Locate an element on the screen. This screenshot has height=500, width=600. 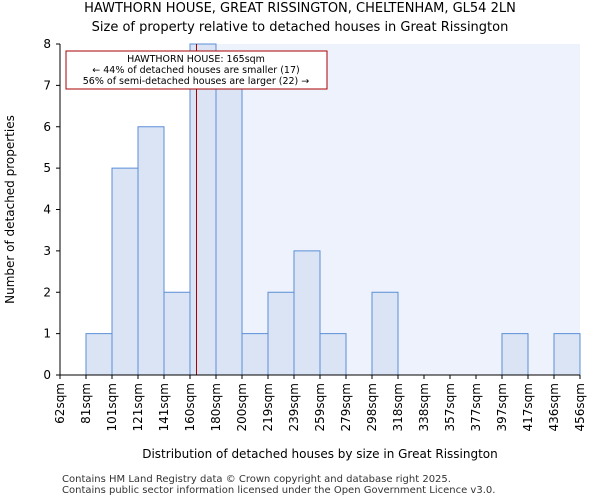
x-tick-label: 397sqm is located at coordinates (502, 407).